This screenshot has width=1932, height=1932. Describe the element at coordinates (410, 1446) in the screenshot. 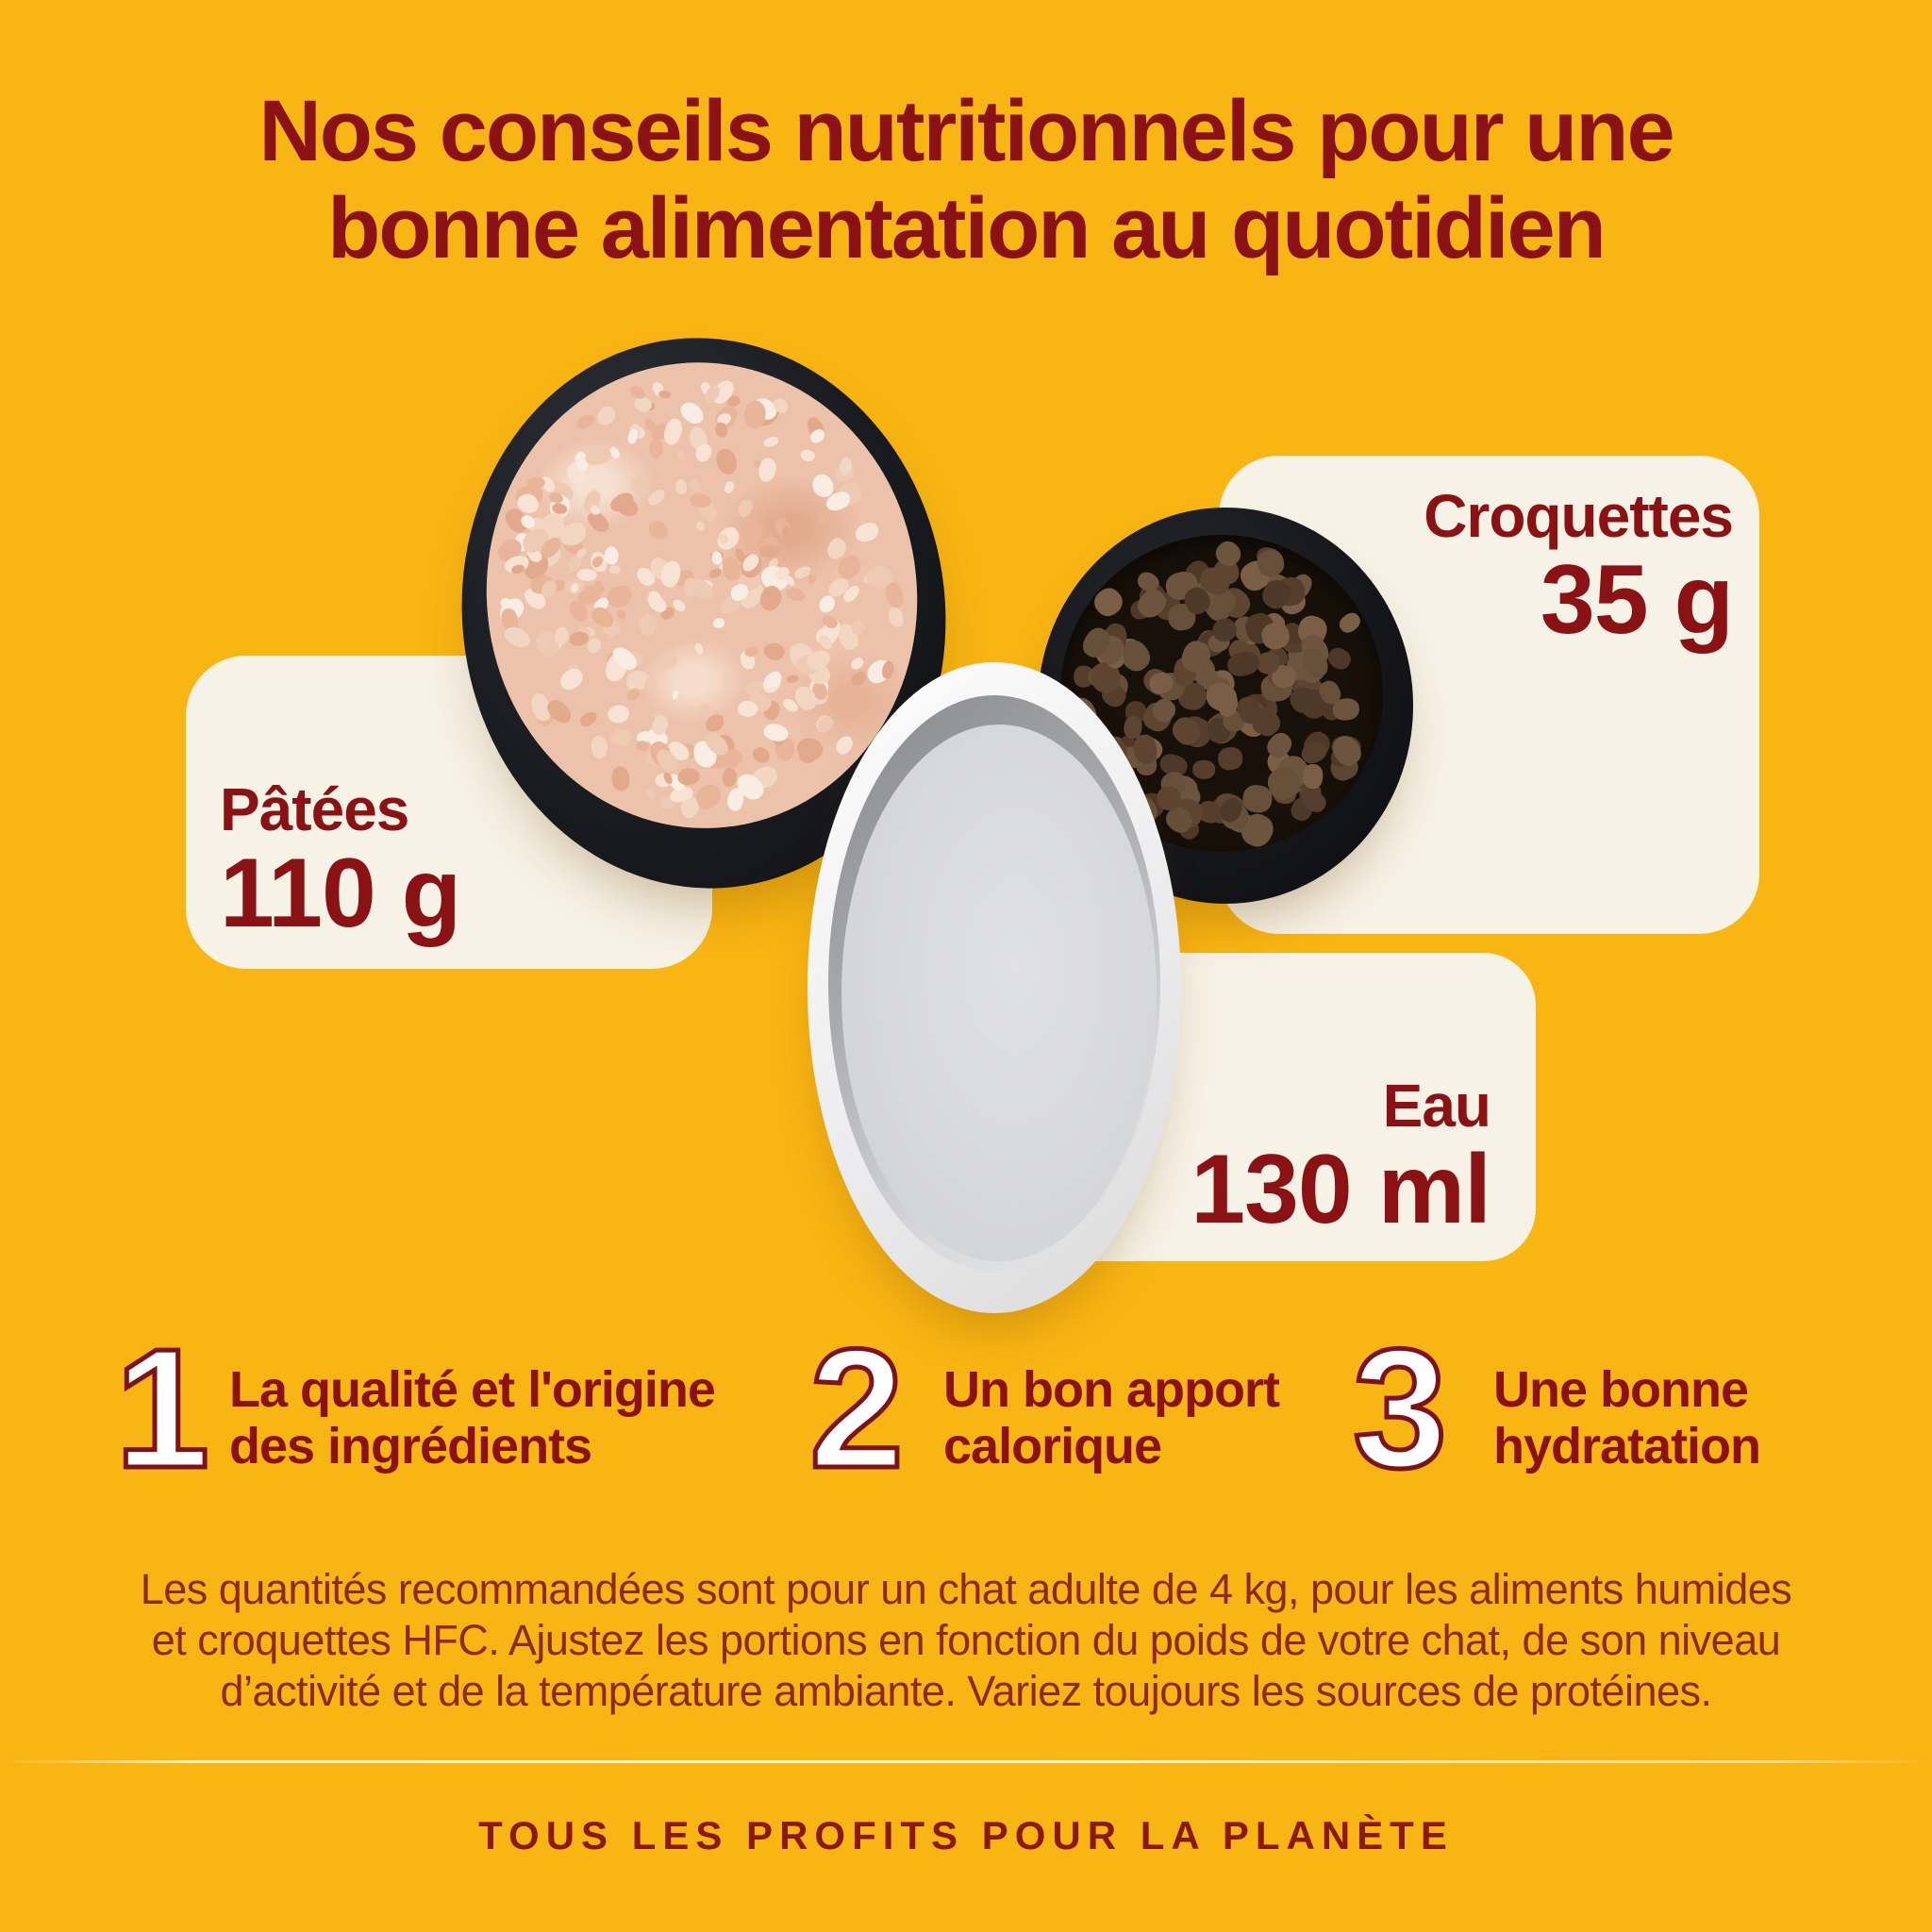

I see `tip-1-line2: des ingrédients` at that location.